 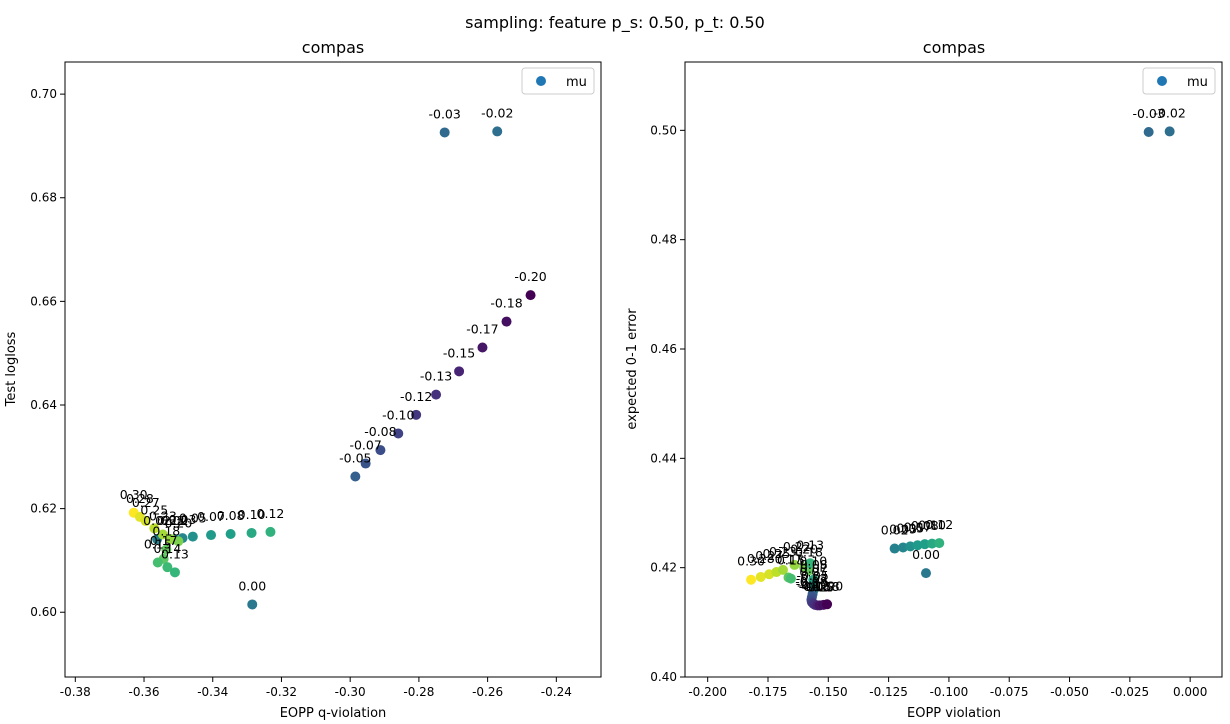 I want to click on chart-right-ytick-label: 0.44, so click(x=663, y=458).